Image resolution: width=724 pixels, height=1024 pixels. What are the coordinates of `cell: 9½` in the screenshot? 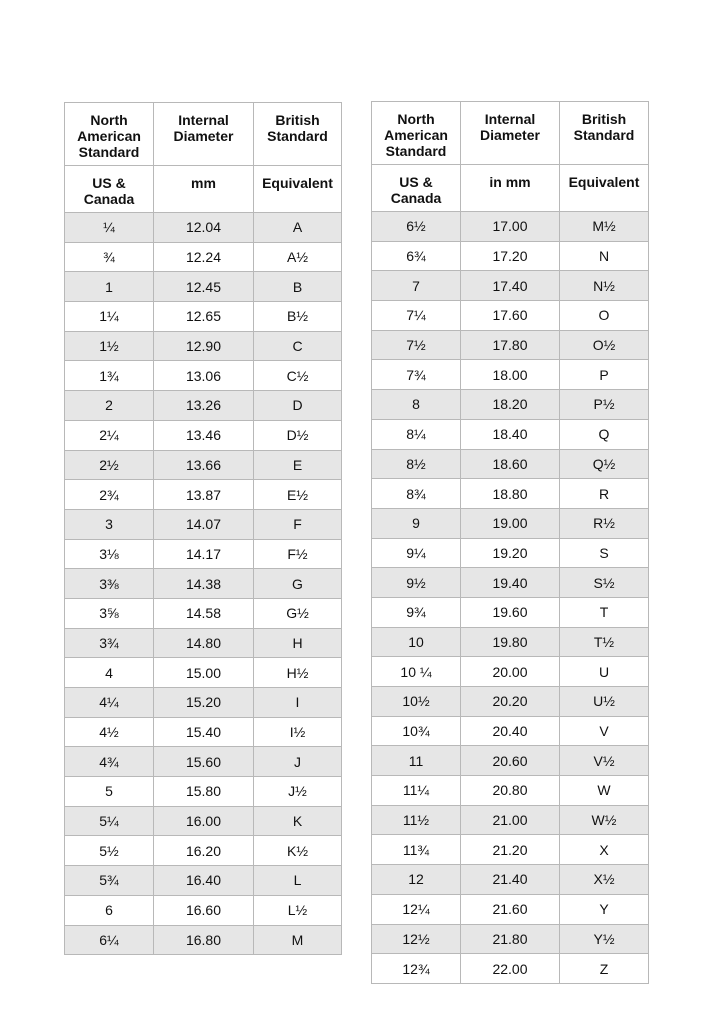 It's located at (416, 582).